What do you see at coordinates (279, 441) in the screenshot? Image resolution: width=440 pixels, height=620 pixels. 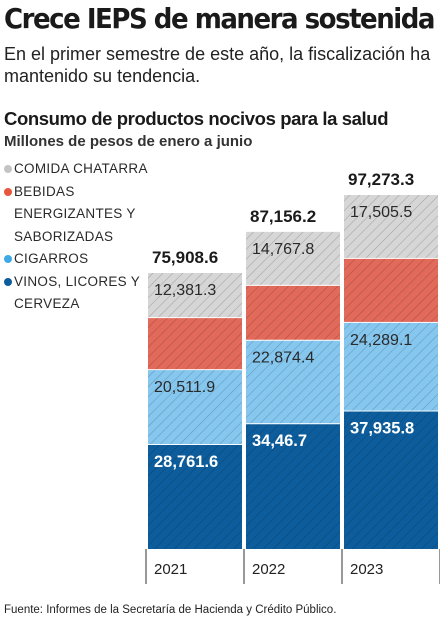 I see `data-label-vinos-licores-y-cerveza-2022: 34,46.7` at bounding box center [279, 441].